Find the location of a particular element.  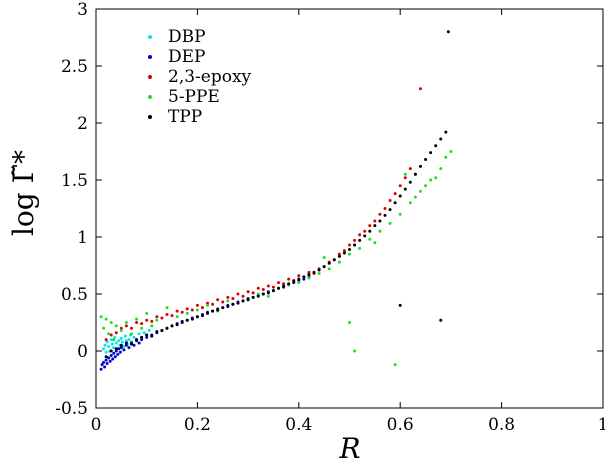

x-axis-label: R is located at coordinates (349, 448).